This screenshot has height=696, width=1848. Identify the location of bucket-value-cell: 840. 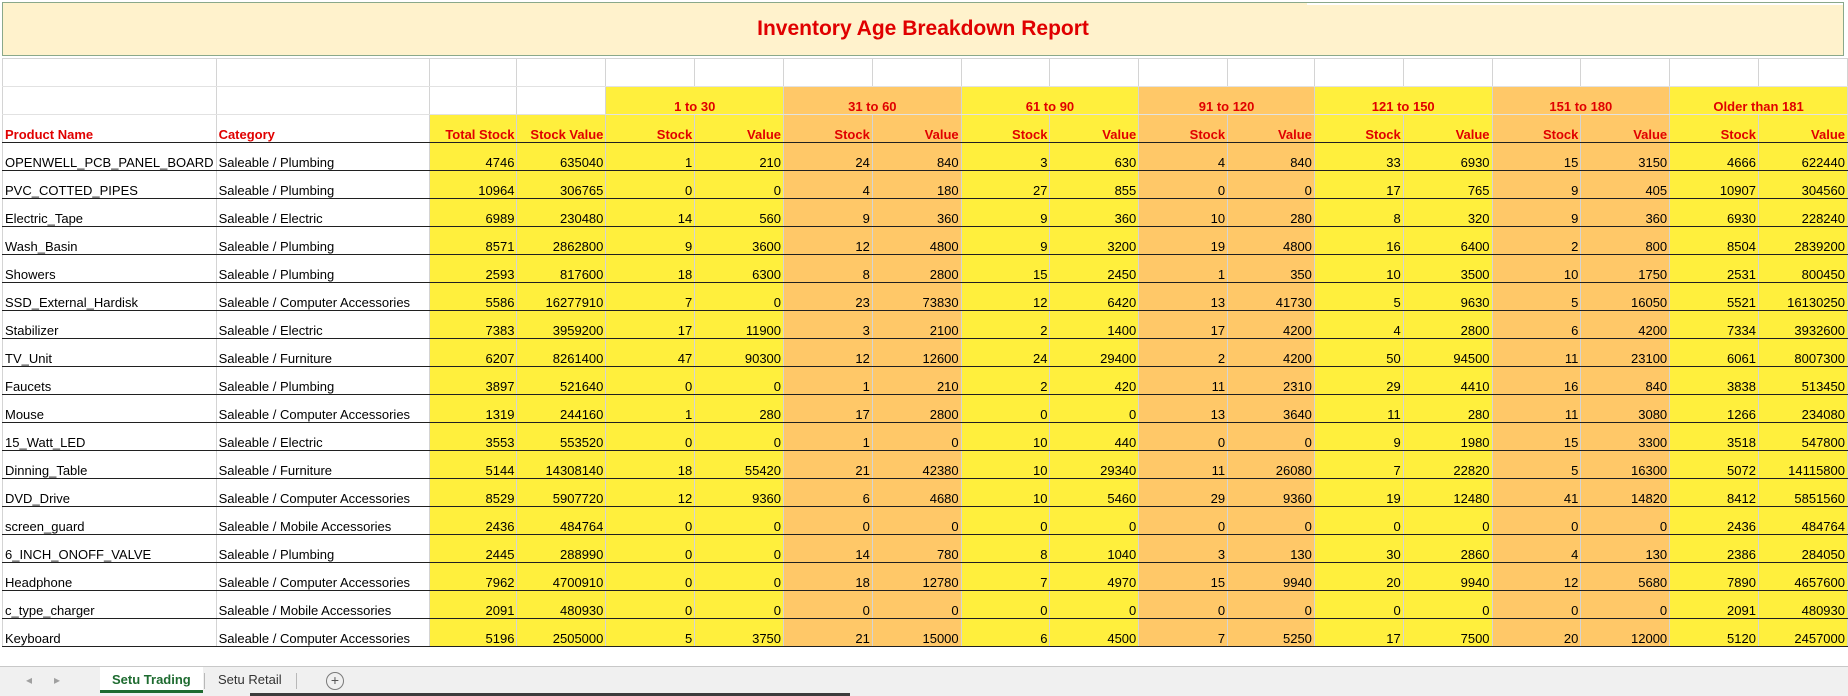
(1271, 156).